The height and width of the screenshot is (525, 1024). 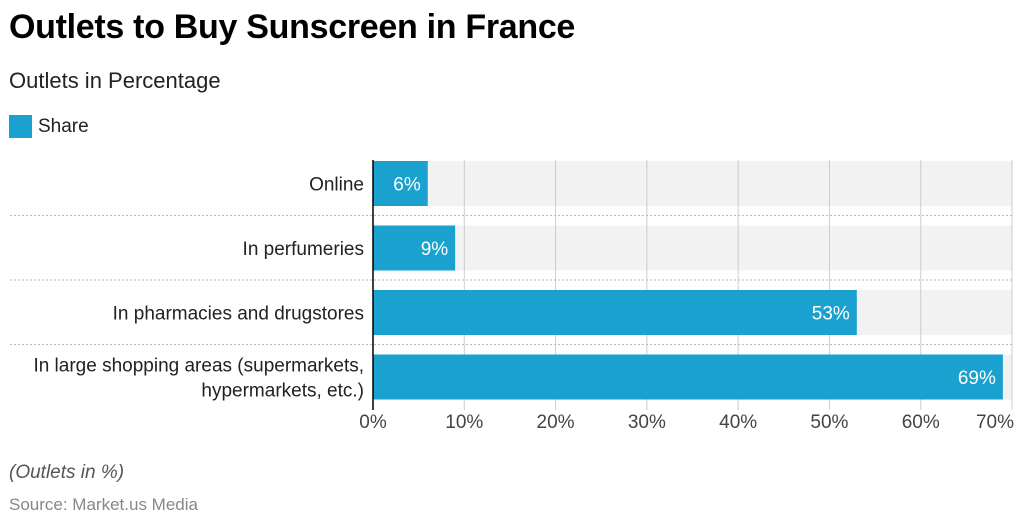 I want to click on bar-value-label: 69%, so click(x=977, y=378).